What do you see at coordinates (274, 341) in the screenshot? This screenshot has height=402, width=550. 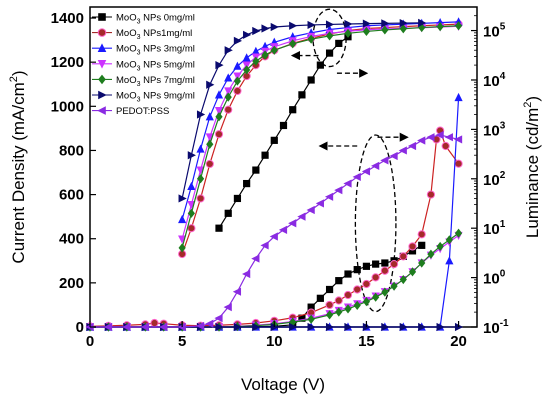 I see `x-tick-label: 10` at bounding box center [274, 341].